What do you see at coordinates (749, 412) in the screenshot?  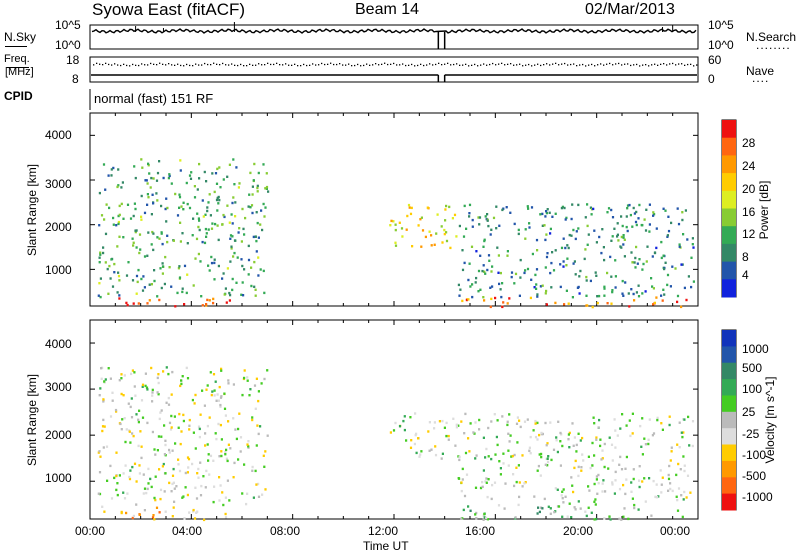 I see `vel-cbtick-25: 25` at bounding box center [749, 412].